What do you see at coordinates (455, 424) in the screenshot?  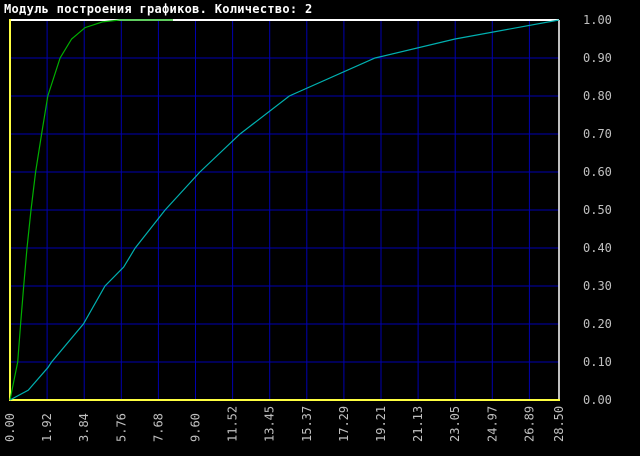 I see `x-tick-label: 23.05` at bounding box center [455, 424].